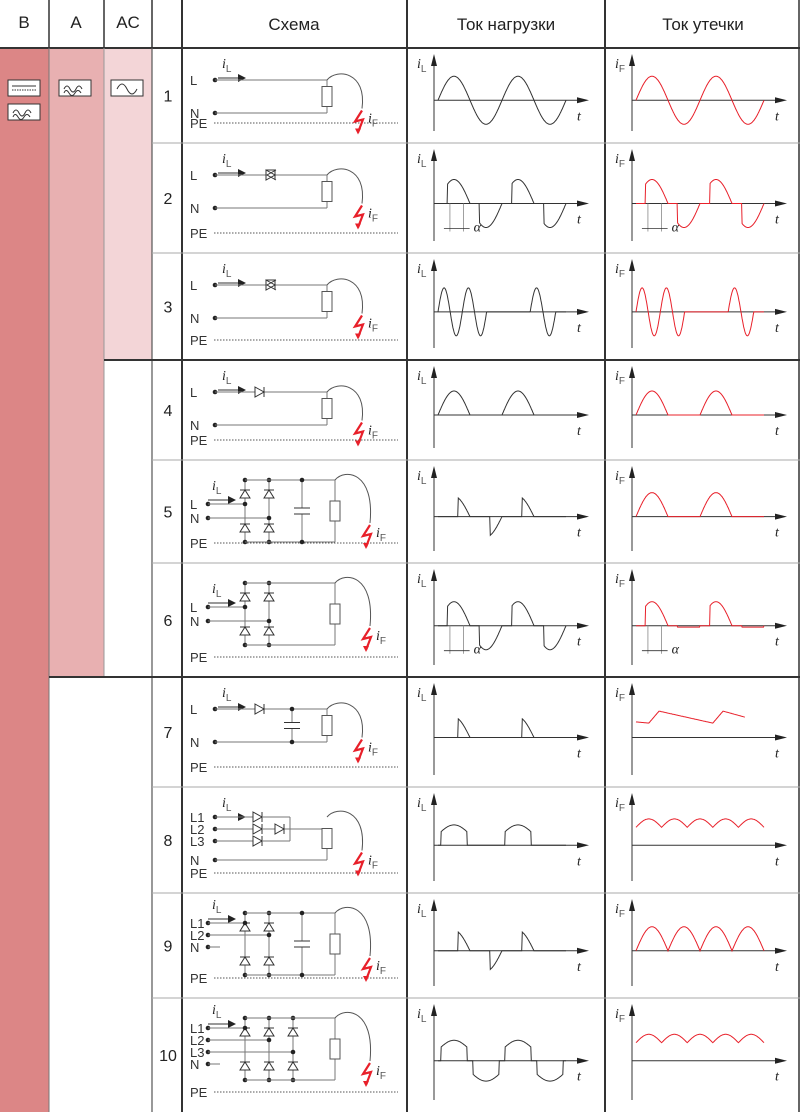  Describe the element at coordinates (271, 175) in the screenshot. I see `triac-icon` at that location.